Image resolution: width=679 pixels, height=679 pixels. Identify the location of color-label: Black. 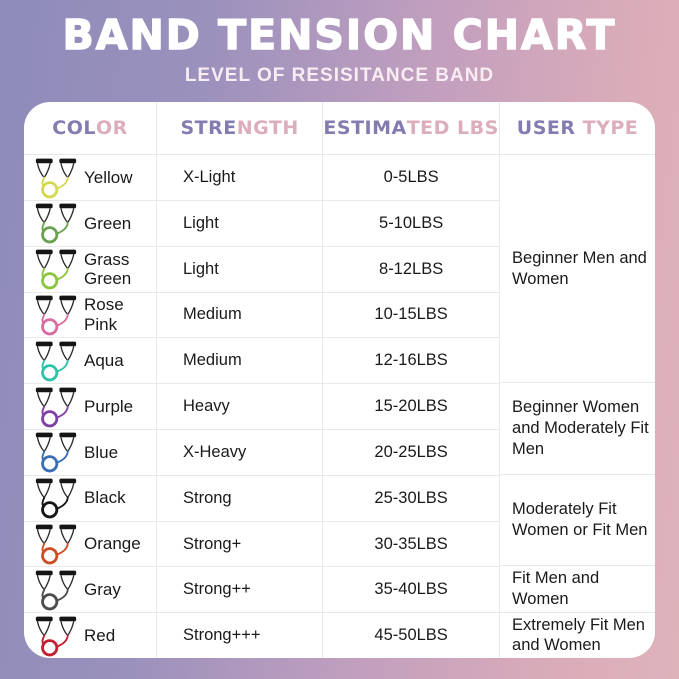
(105, 498).